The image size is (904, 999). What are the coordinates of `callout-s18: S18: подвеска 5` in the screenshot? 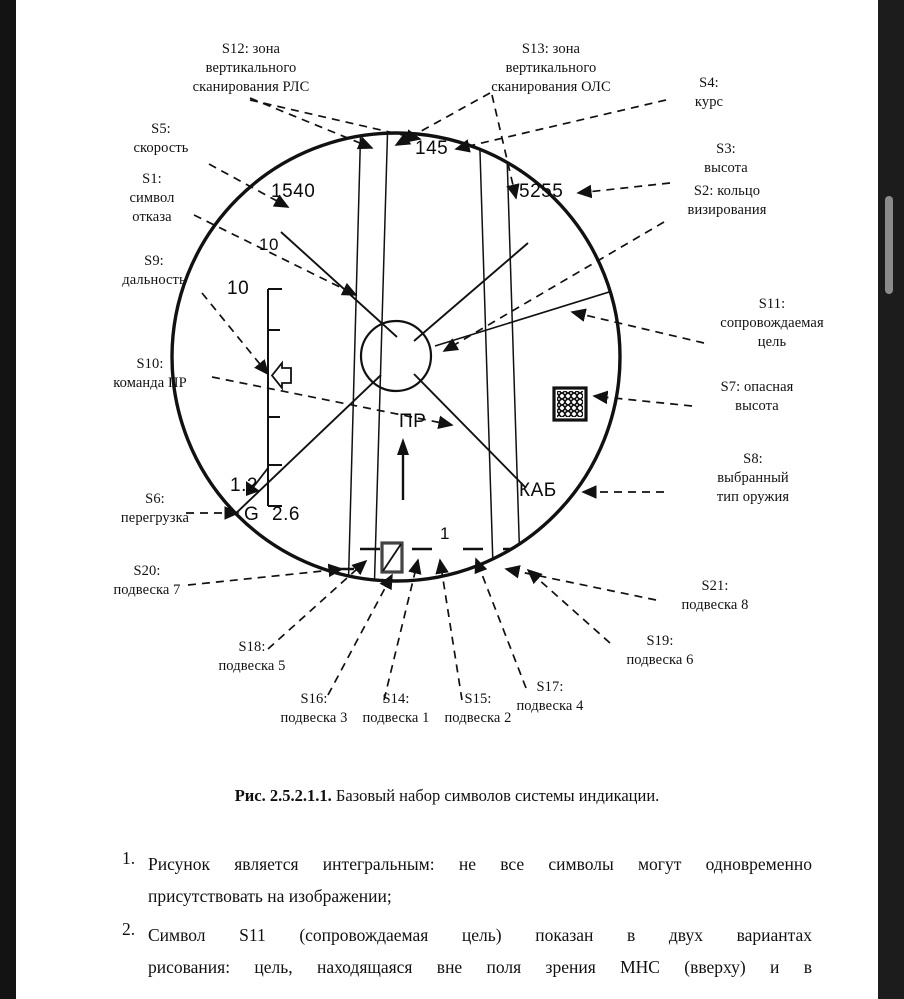 It's located at (252, 657).